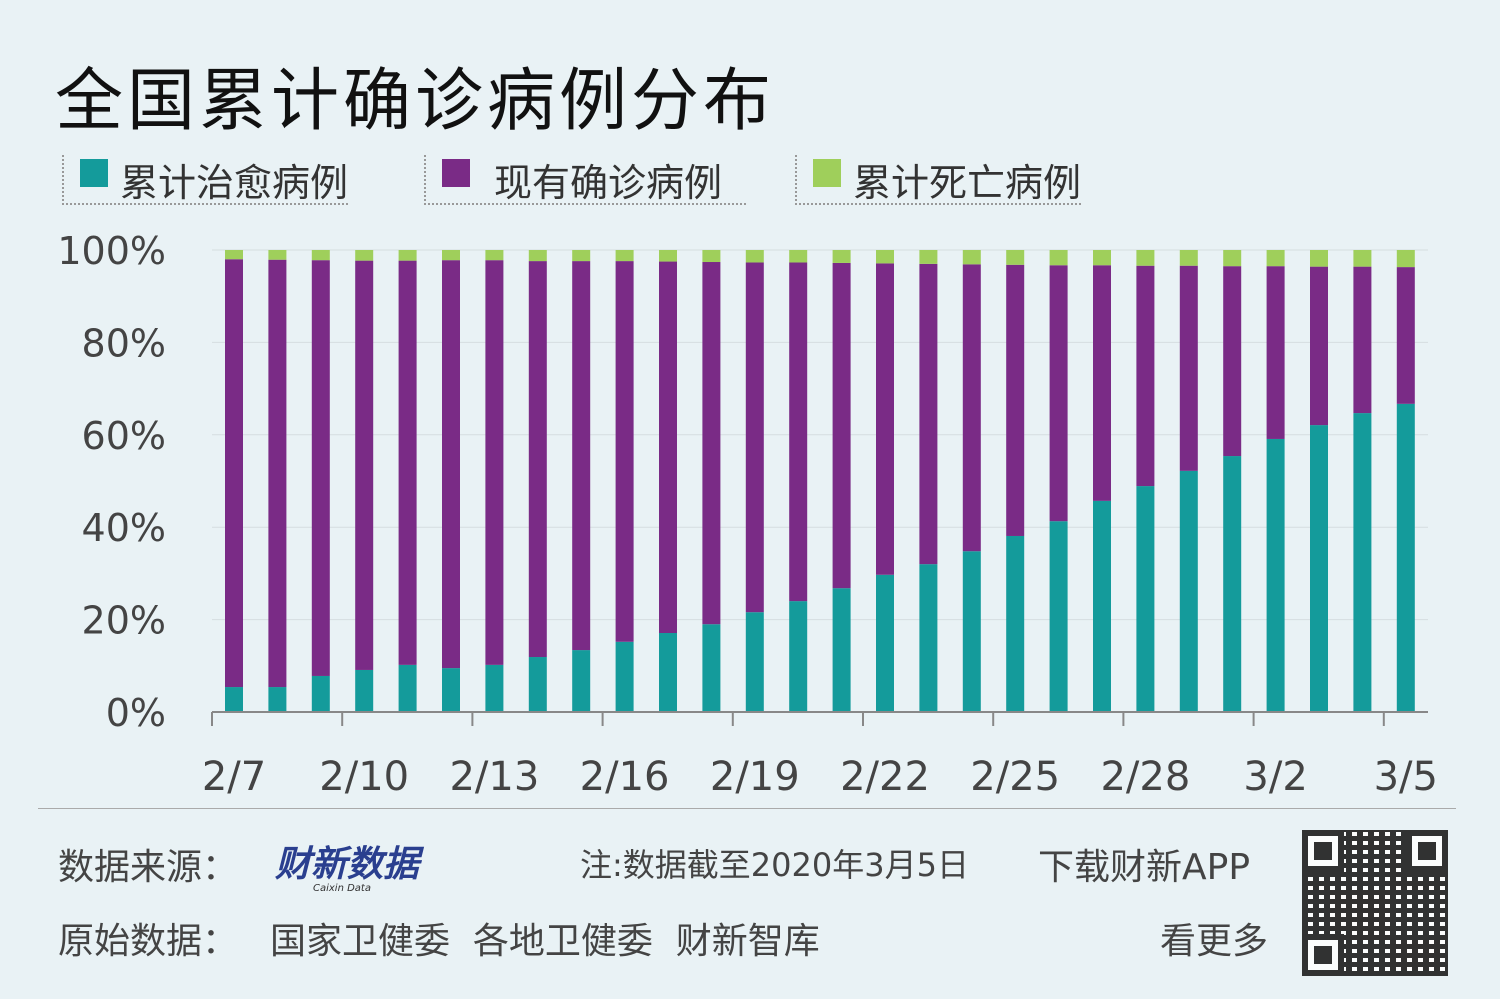 The height and width of the screenshot is (999, 1500). What do you see at coordinates (747, 808) in the screenshot?
I see `divider` at bounding box center [747, 808].